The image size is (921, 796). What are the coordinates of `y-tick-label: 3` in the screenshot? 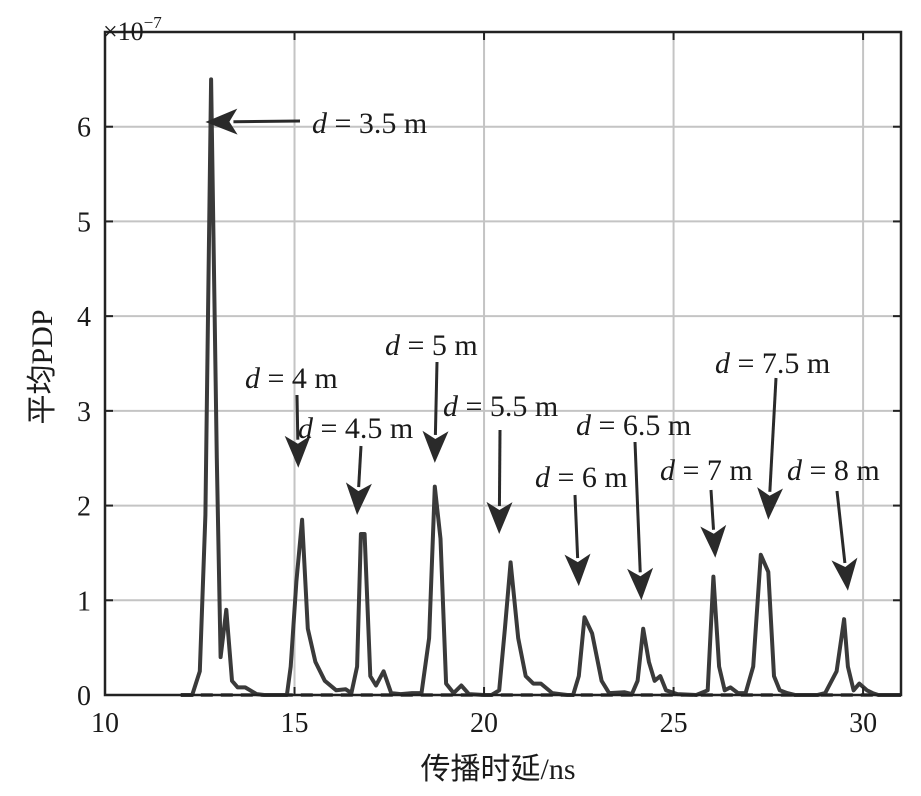 It's located at (84, 412).